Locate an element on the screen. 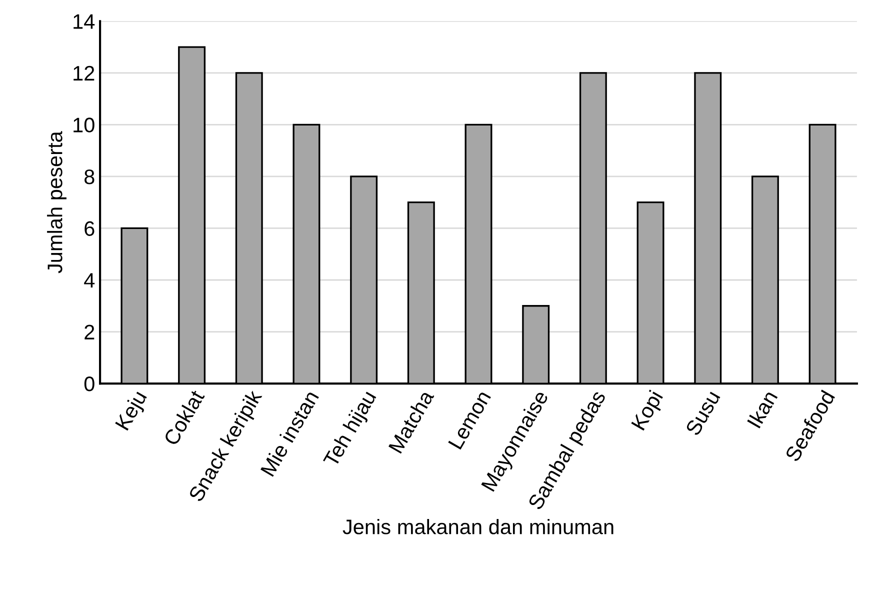 The height and width of the screenshot is (604, 870). y-tick-label: 0 is located at coordinates (89, 384).